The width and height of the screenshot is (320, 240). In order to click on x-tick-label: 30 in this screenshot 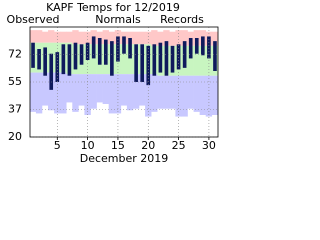, I will do `click(209, 145)`.